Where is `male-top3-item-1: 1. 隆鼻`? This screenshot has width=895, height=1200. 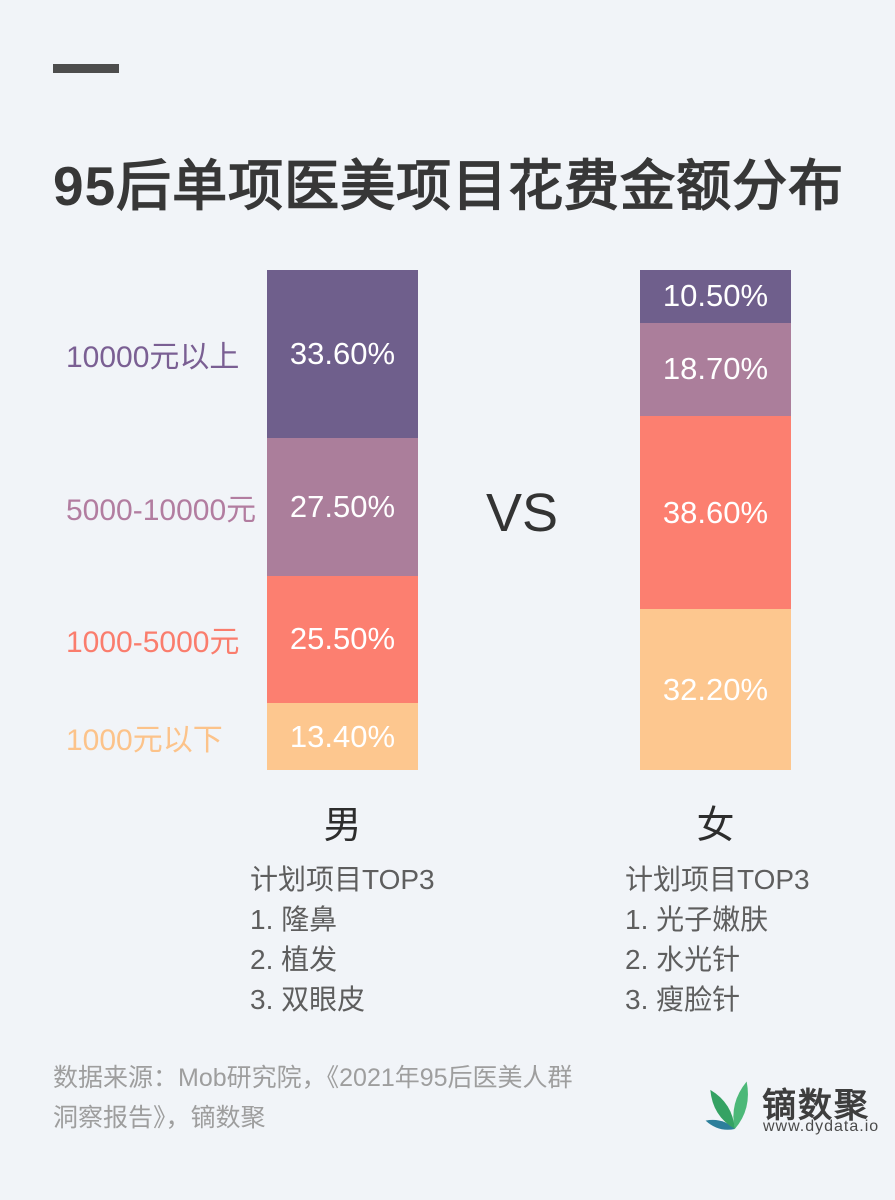
male-top3-item-1: 1. 隆鼻 is located at coordinates (294, 919).